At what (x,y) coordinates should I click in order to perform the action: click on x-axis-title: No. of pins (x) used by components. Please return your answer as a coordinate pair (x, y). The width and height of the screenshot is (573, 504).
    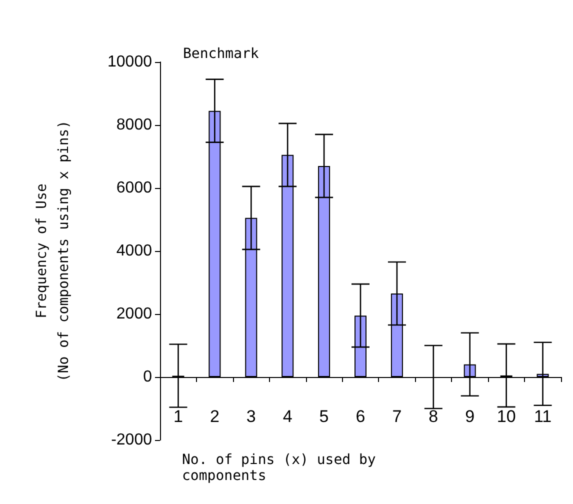
    Looking at the image, I should click on (279, 468).